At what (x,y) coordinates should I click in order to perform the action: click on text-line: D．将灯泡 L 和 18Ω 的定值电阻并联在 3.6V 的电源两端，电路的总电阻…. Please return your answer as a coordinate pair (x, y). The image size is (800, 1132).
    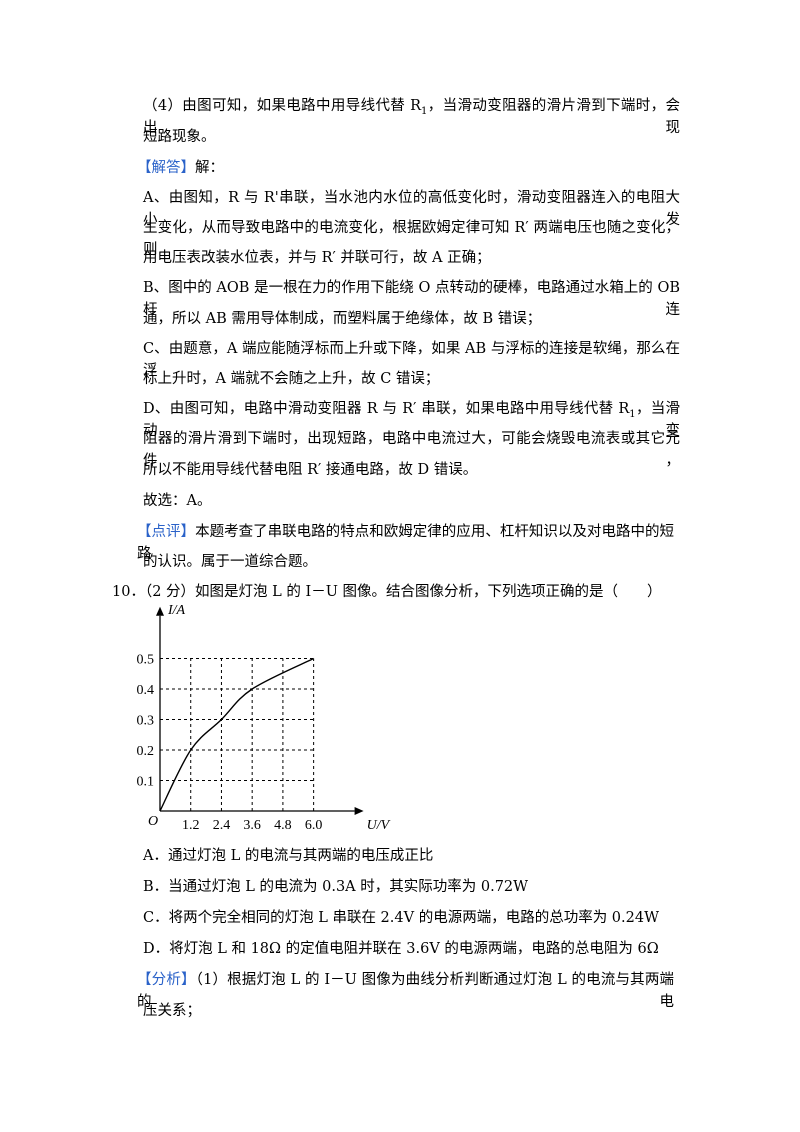
    Looking at the image, I should click on (401, 949).